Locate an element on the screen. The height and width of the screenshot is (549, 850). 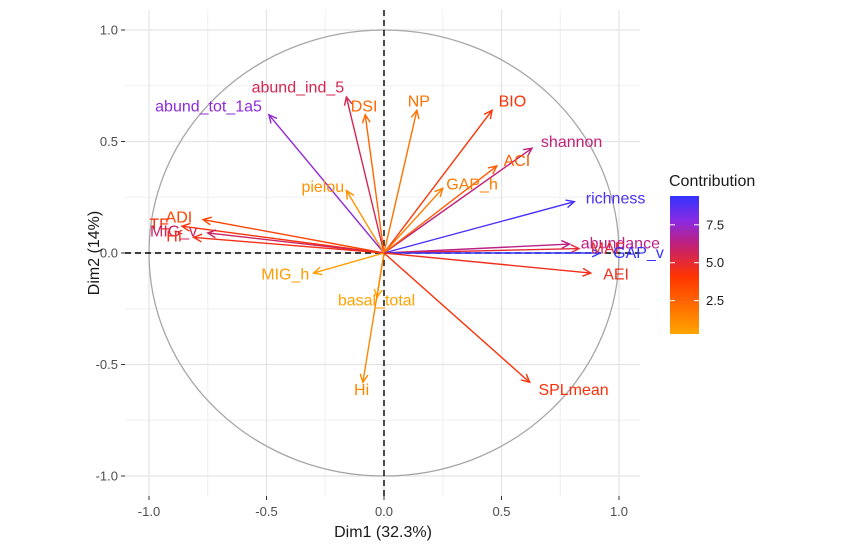
y-axis-title: Dim2 (14%) is located at coordinates (94, 253).